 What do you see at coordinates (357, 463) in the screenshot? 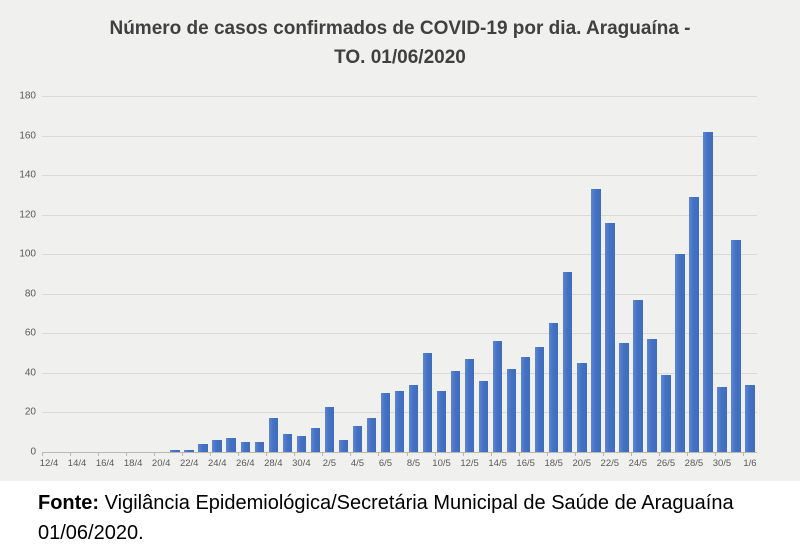
I see `x-tick-label: 4/5` at bounding box center [357, 463].